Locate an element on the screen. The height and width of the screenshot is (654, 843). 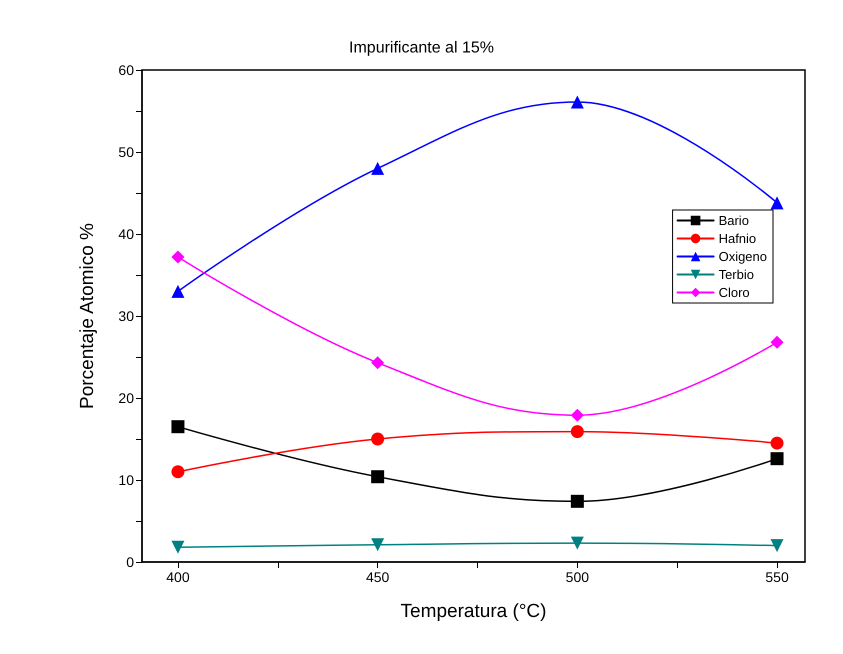
x-axis-title: Temperatura (°C) is located at coordinates (473, 611).